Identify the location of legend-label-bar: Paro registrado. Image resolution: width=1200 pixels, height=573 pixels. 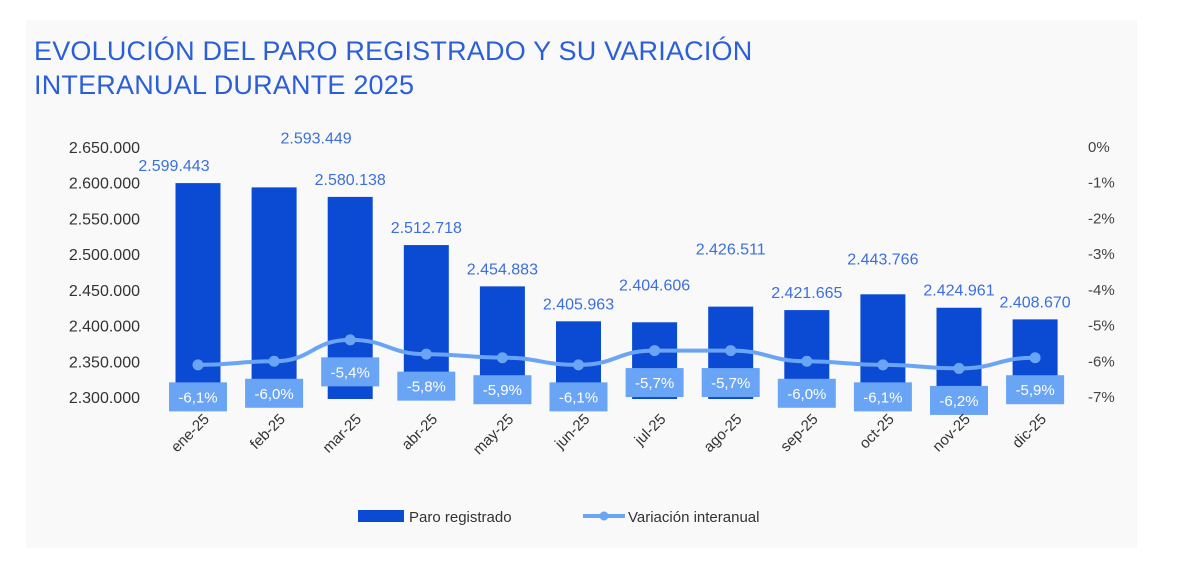
(460, 517).